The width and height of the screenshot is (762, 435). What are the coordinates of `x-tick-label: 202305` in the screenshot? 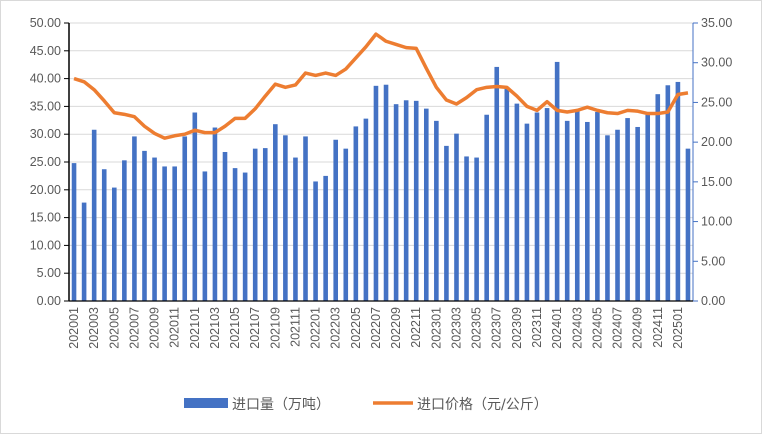 It's located at (477, 328).